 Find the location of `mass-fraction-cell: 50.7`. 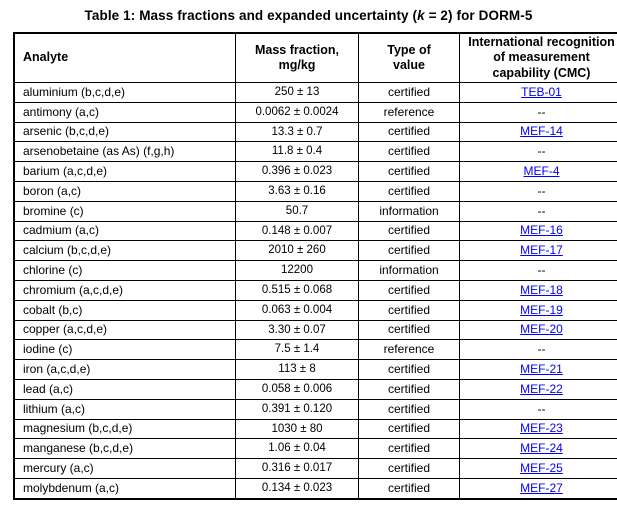

mass-fraction-cell: 50.7 is located at coordinates (297, 211).